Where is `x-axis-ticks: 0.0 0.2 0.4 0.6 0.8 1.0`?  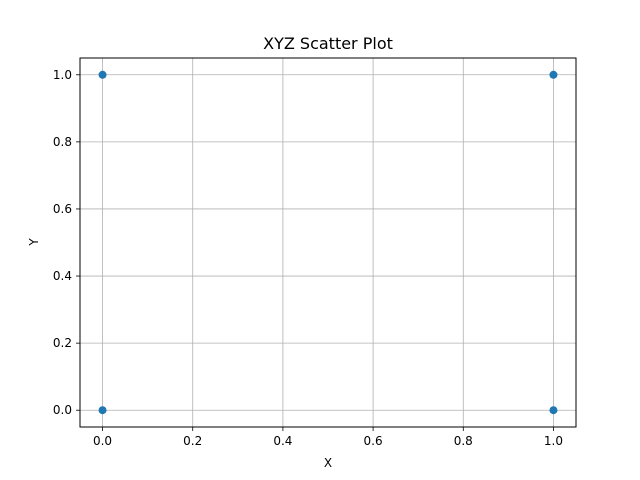
x-axis-ticks: 0.0 0.2 0.4 0.6 0.8 1.0 is located at coordinates (328, 437).